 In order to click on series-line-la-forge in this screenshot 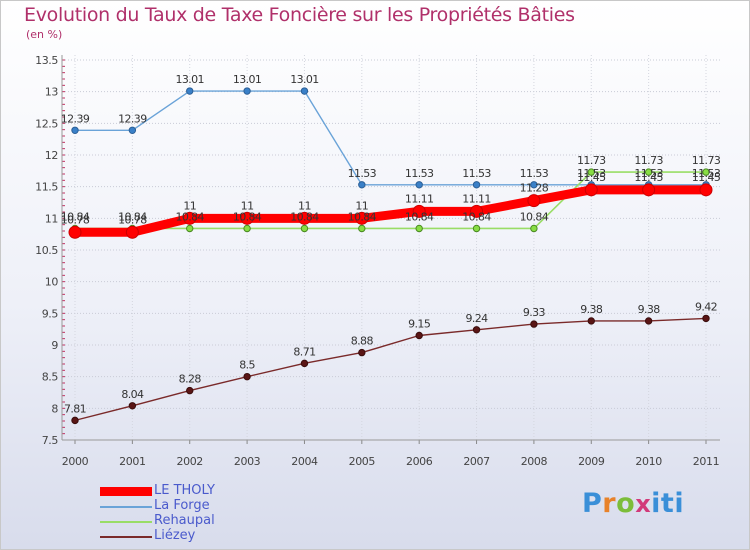, I will do `click(390, 138)`.